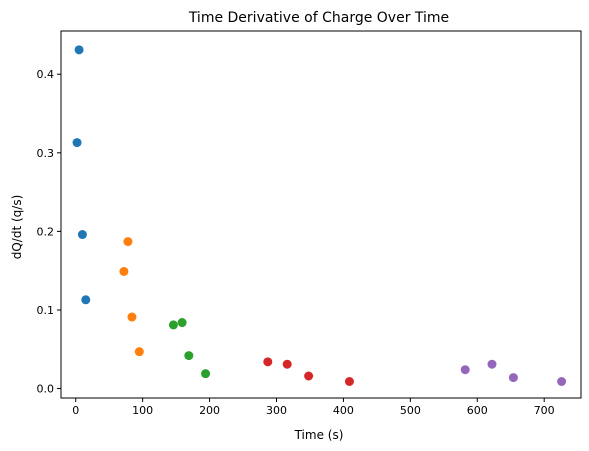  What do you see at coordinates (46, 389) in the screenshot?
I see `y-tick-label: 0.0` at bounding box center [46, 389].